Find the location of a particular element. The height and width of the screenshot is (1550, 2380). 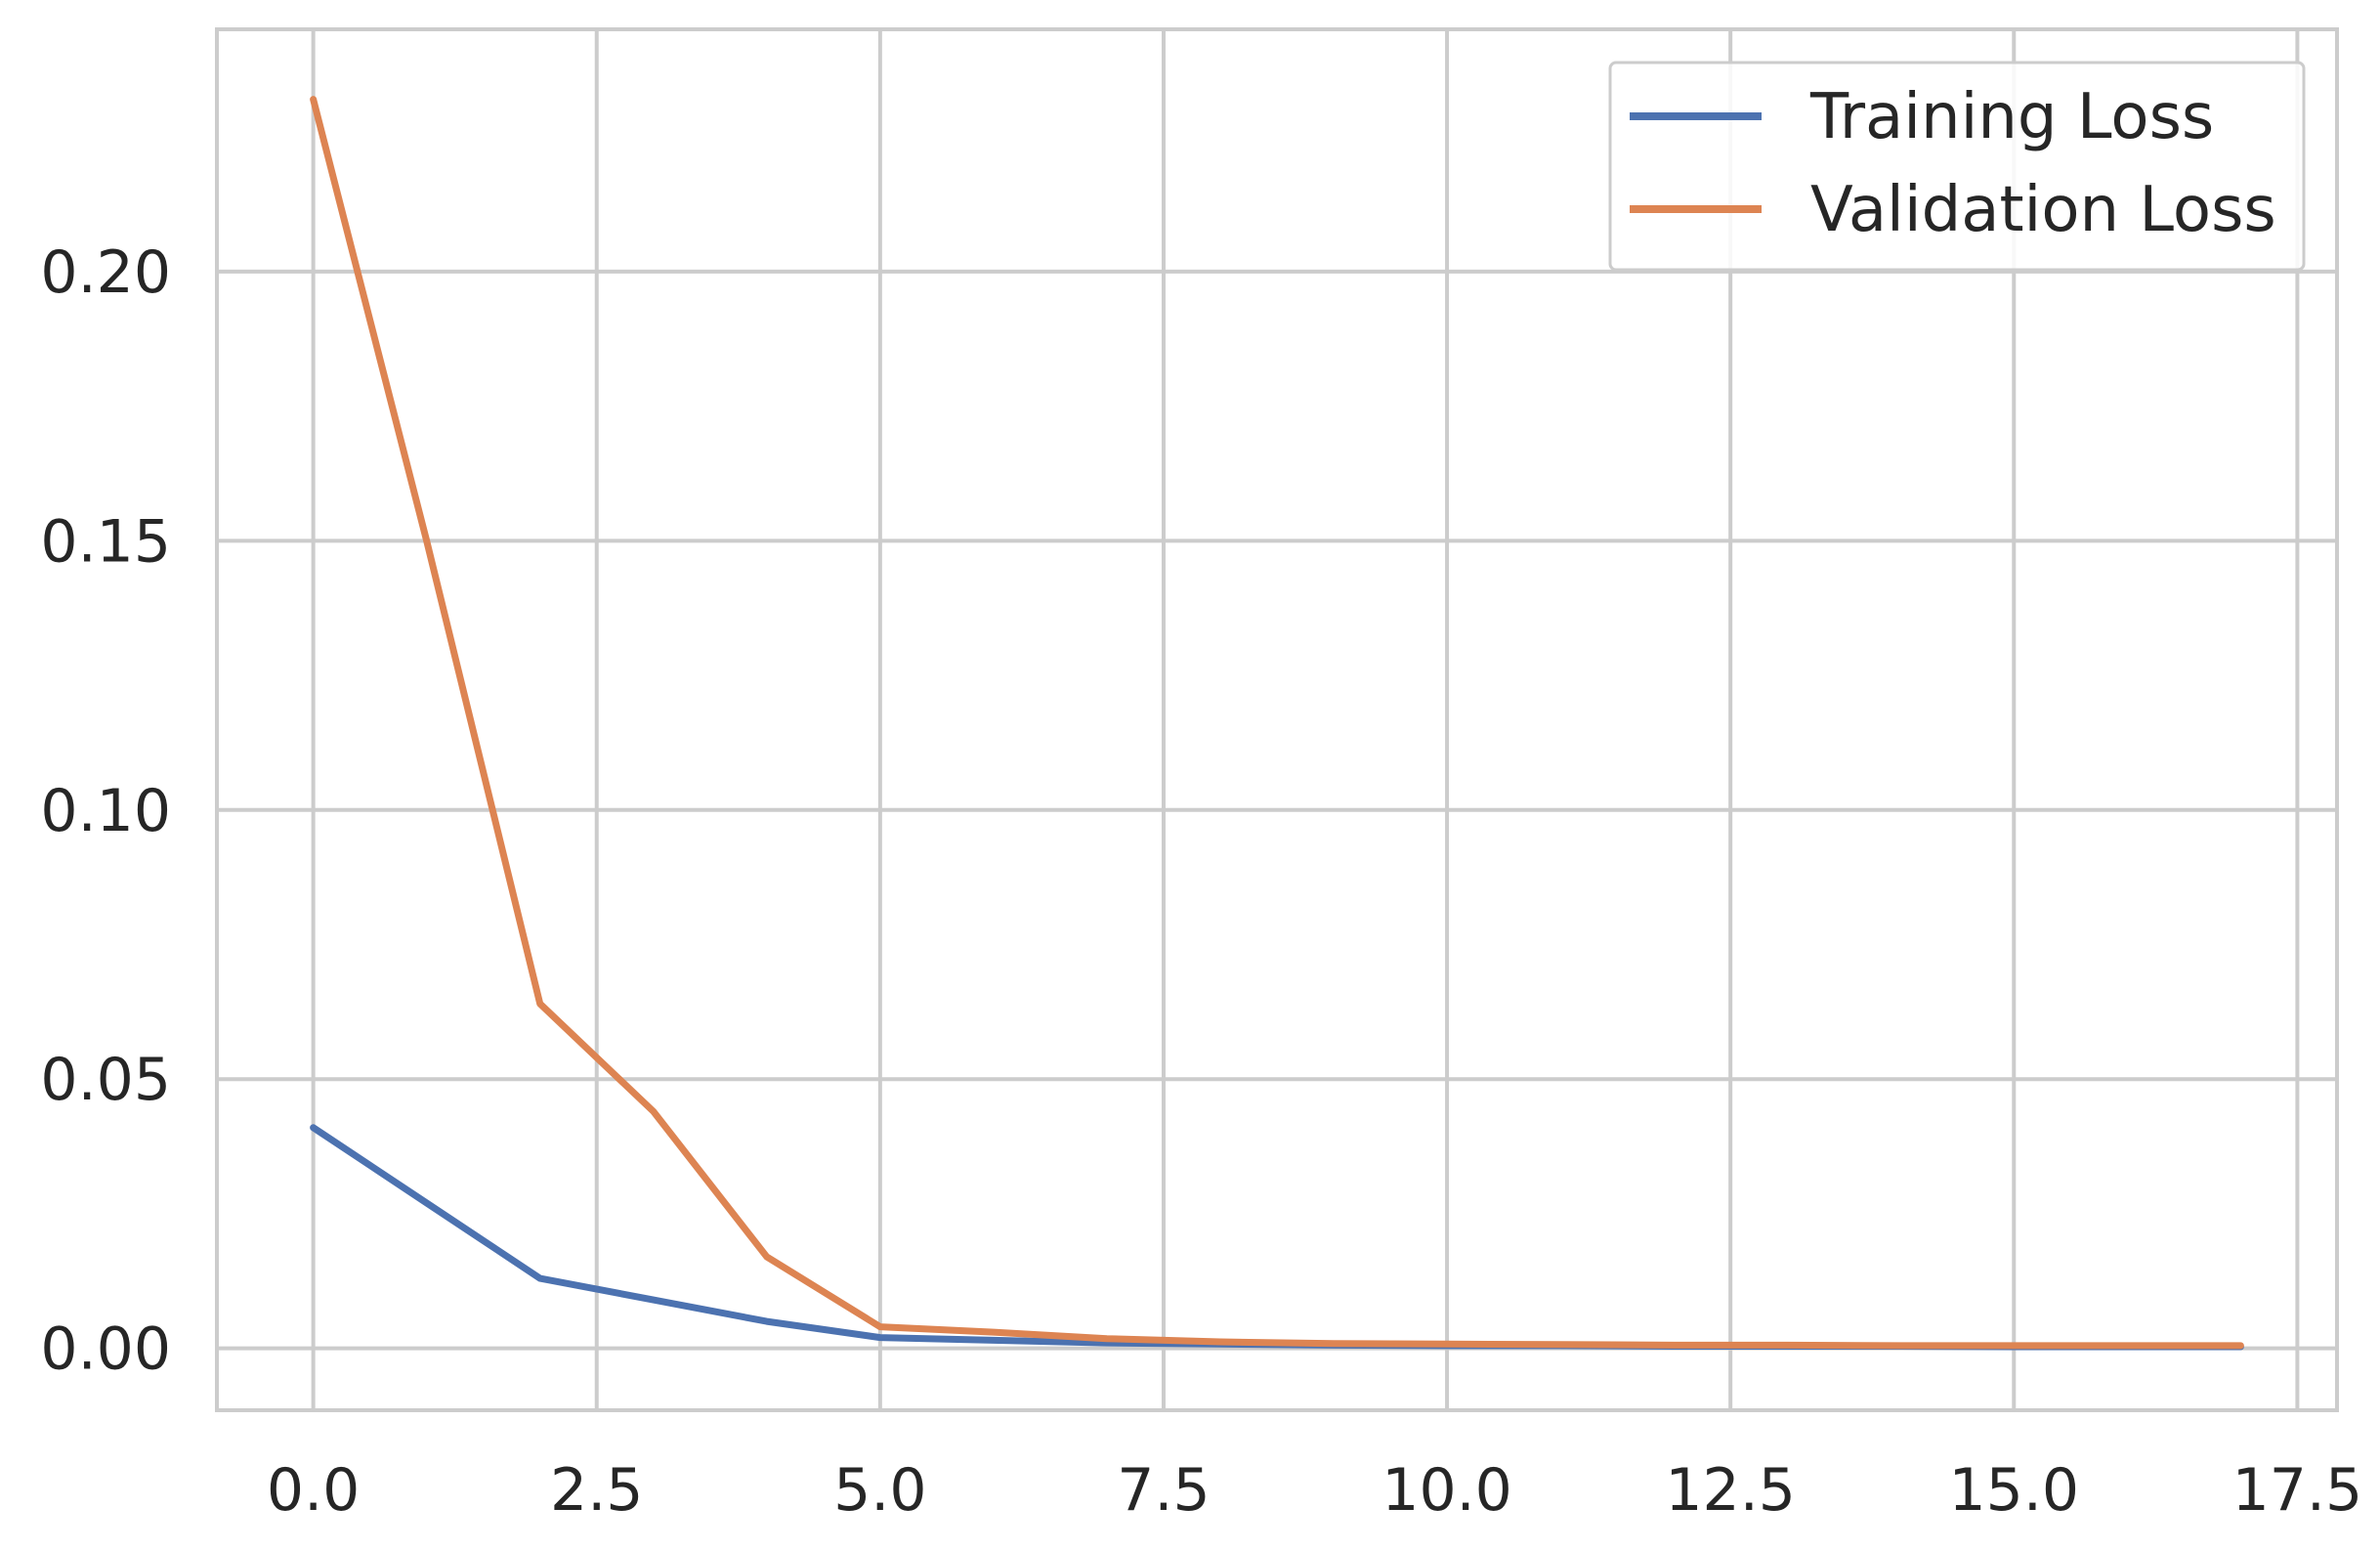

x-tick-label: 0.0 is located at coordinates (313, 1490).